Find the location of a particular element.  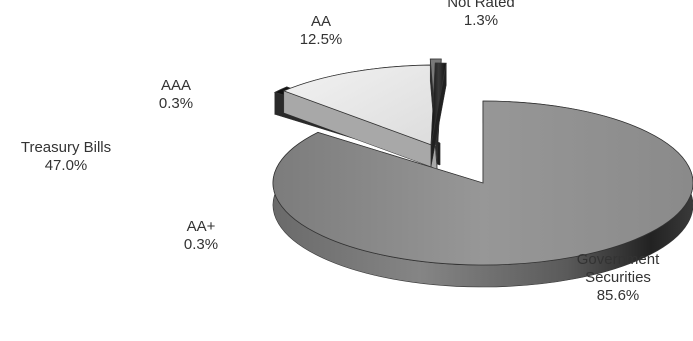

pie-slice-aaa is located at coordinates (438, 115).